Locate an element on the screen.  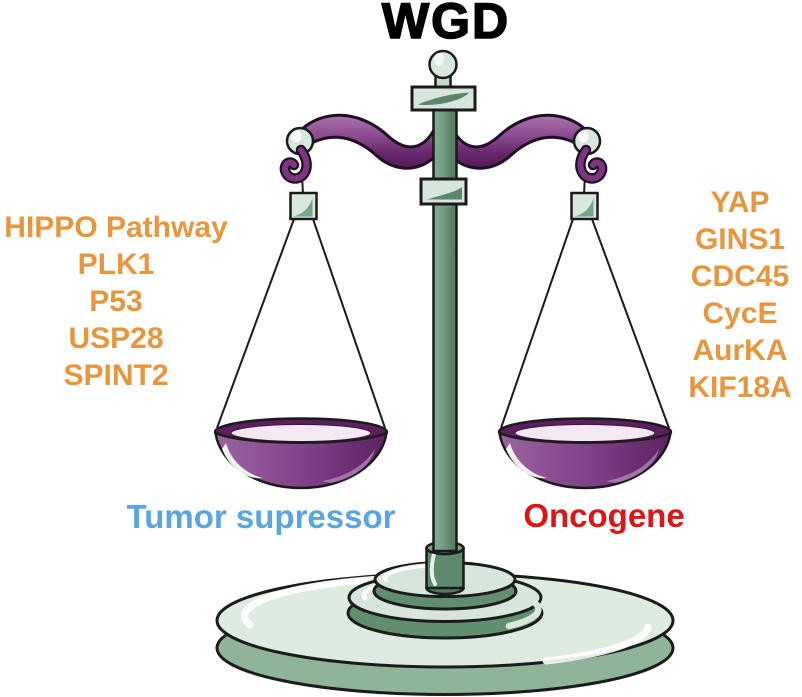
tumor-suppressor-gene-list: HIPPO Pathway PLK1 P53 USP28 SPINT2 is located at coordinates (115, 301).